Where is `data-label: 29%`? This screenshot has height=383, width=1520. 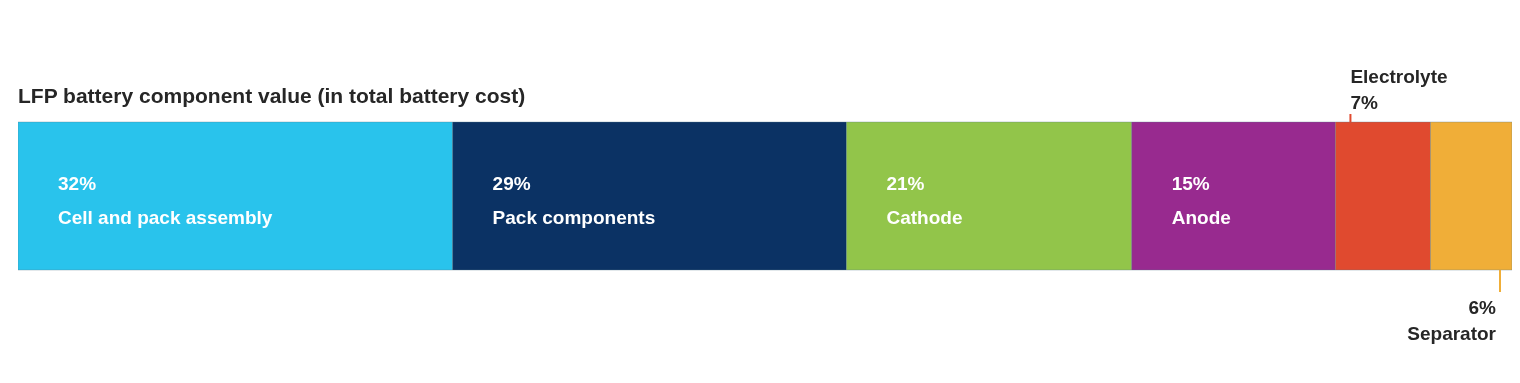 data-label: 29% is located at coordinates (511, 183).